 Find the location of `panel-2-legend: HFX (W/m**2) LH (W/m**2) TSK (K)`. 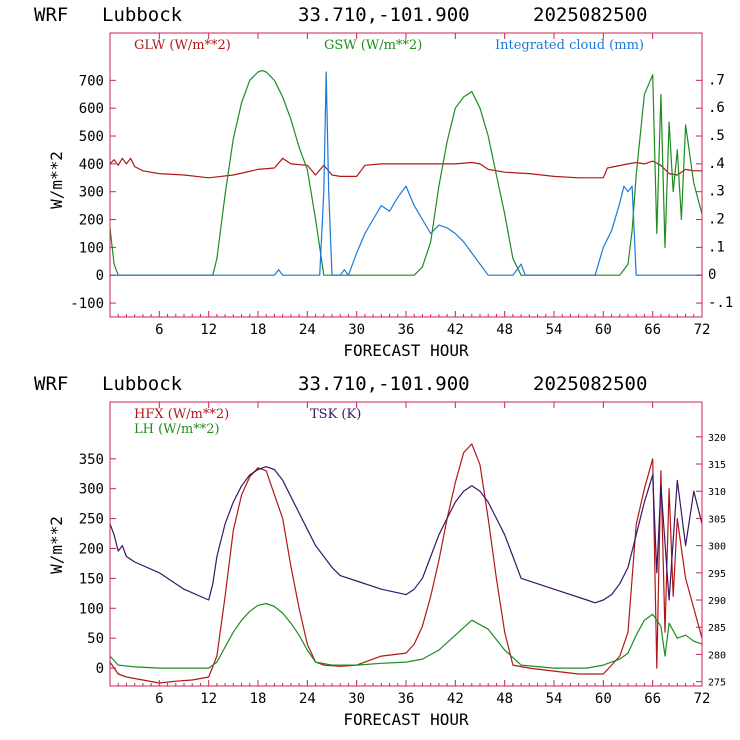

panel-2-legend: HFX (W/m**2) LH (W/m**2) TSK (K) is located at coordinates (247, 422).